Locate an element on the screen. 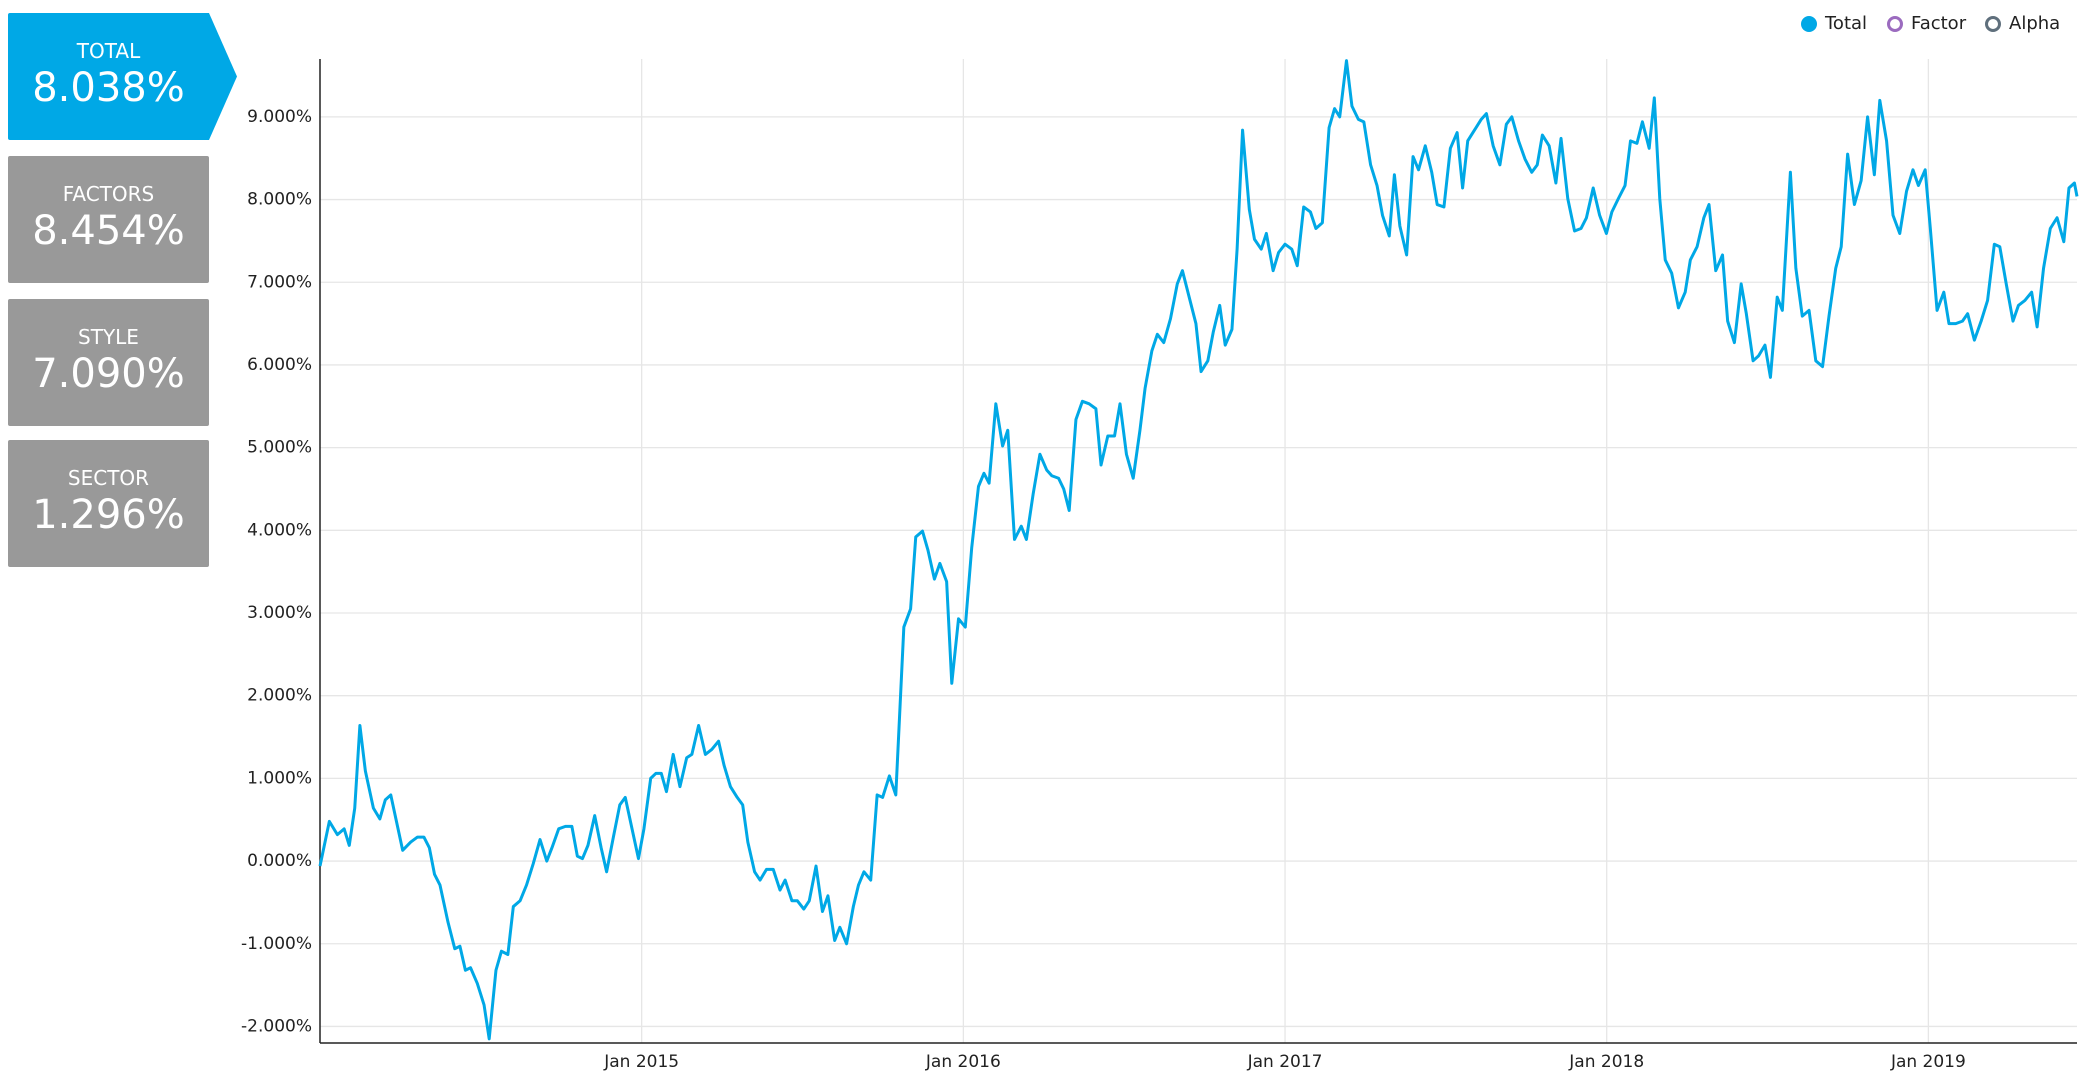 This screenshot has height=1074, width=2080. y-tick-label: 8.000% is located at coordinates (279, 200).